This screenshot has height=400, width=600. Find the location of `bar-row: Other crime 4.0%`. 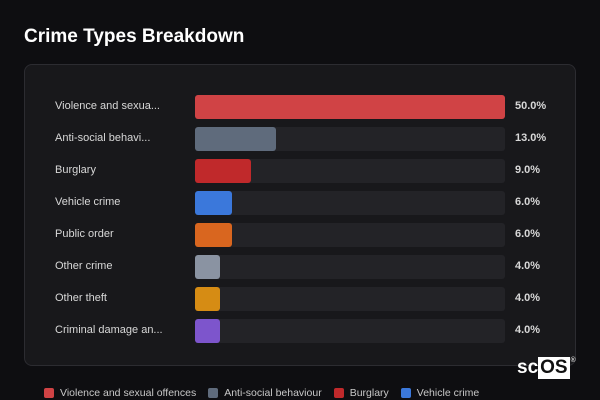

bar-row: Other crime 4.0% is located at coordinates (300, 267).